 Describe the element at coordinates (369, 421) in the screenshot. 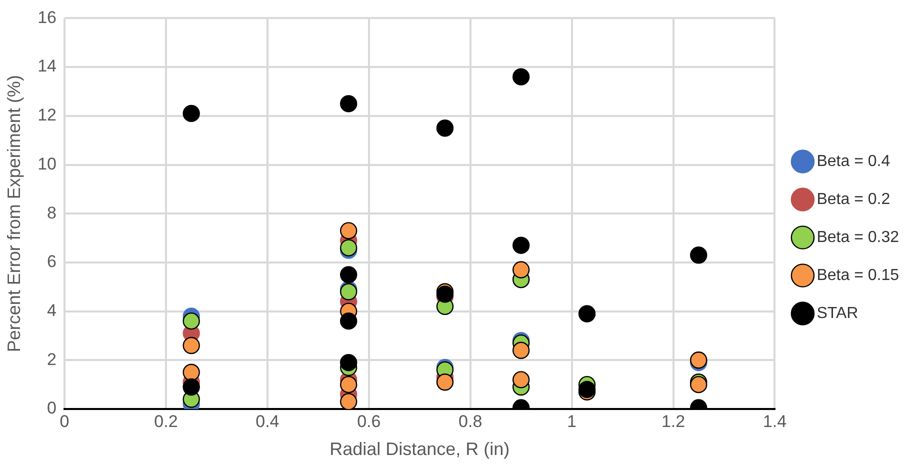

I see `x-tick-label: 0.6` at that location.